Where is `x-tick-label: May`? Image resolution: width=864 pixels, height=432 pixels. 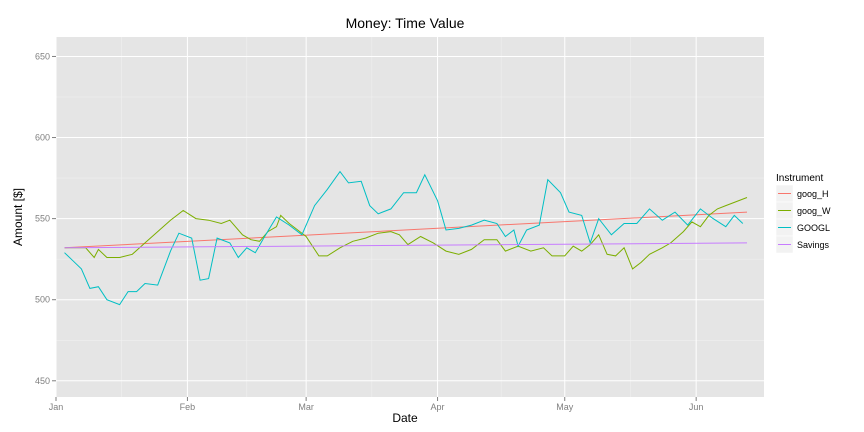
x-tick-label: May is located at coordinates (565, 407).